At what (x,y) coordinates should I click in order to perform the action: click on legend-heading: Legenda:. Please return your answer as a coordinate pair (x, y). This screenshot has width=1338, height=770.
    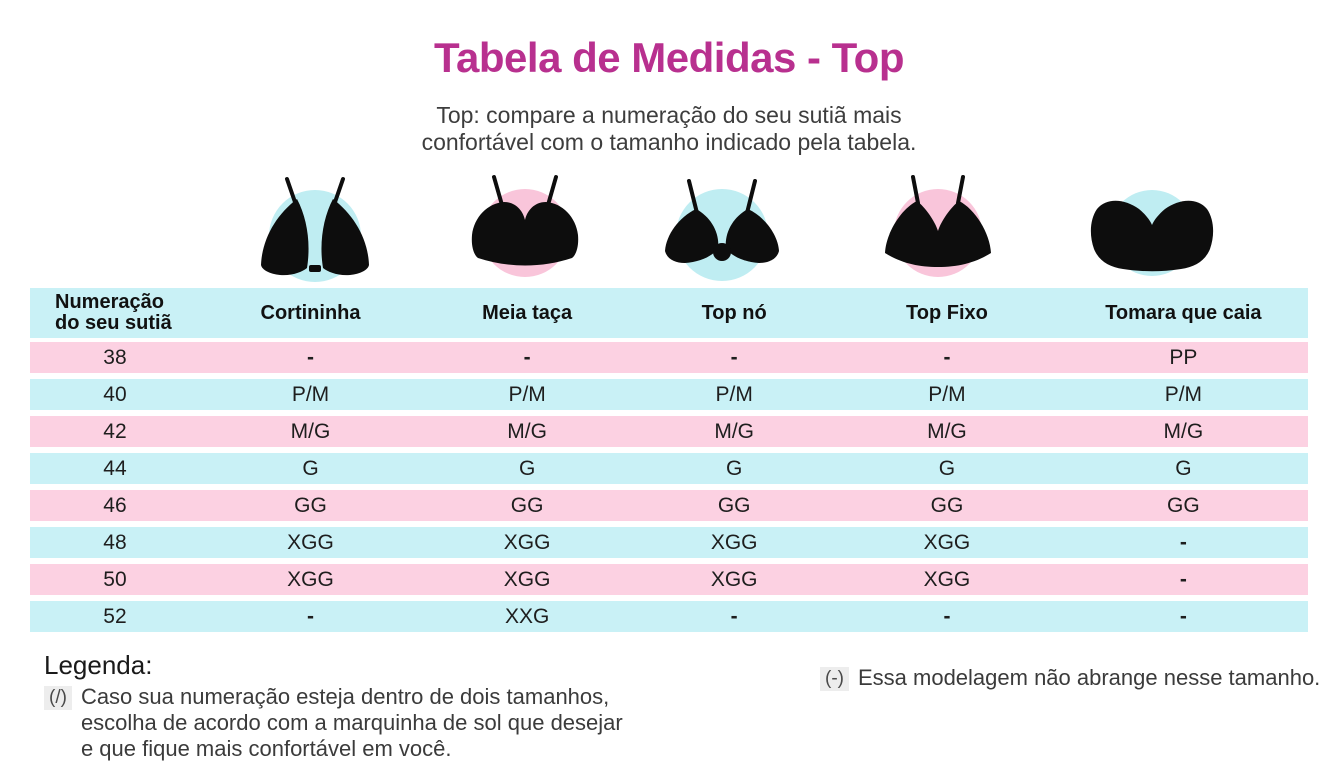
    Looking at the image, I should click on (98, 665).